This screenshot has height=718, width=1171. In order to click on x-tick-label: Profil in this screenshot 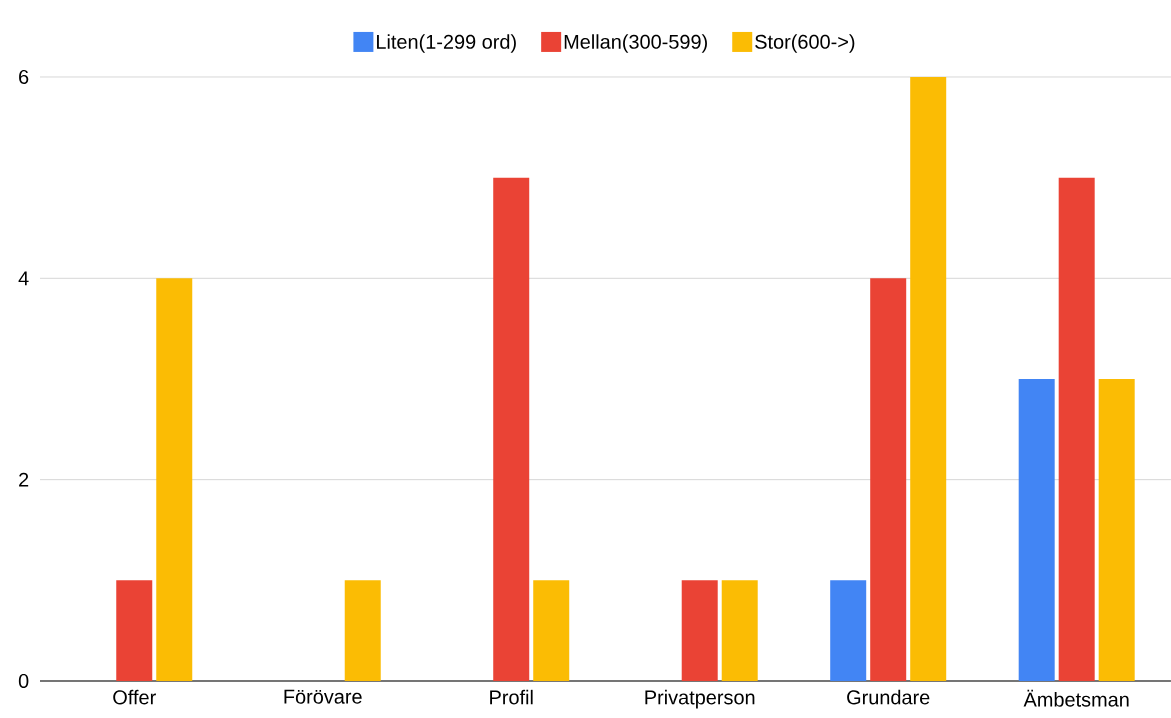, I will do `click(511, 697)`.